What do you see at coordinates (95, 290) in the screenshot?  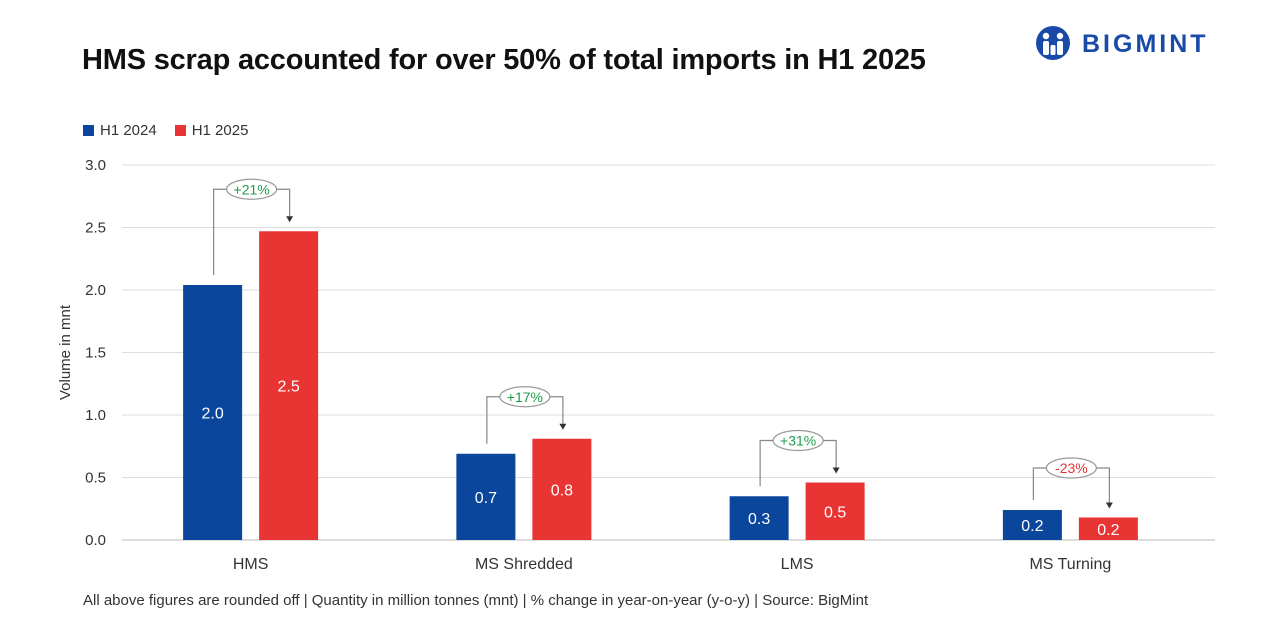 I see `y-tick-label: 2.0` at bounding box center [95, 290].